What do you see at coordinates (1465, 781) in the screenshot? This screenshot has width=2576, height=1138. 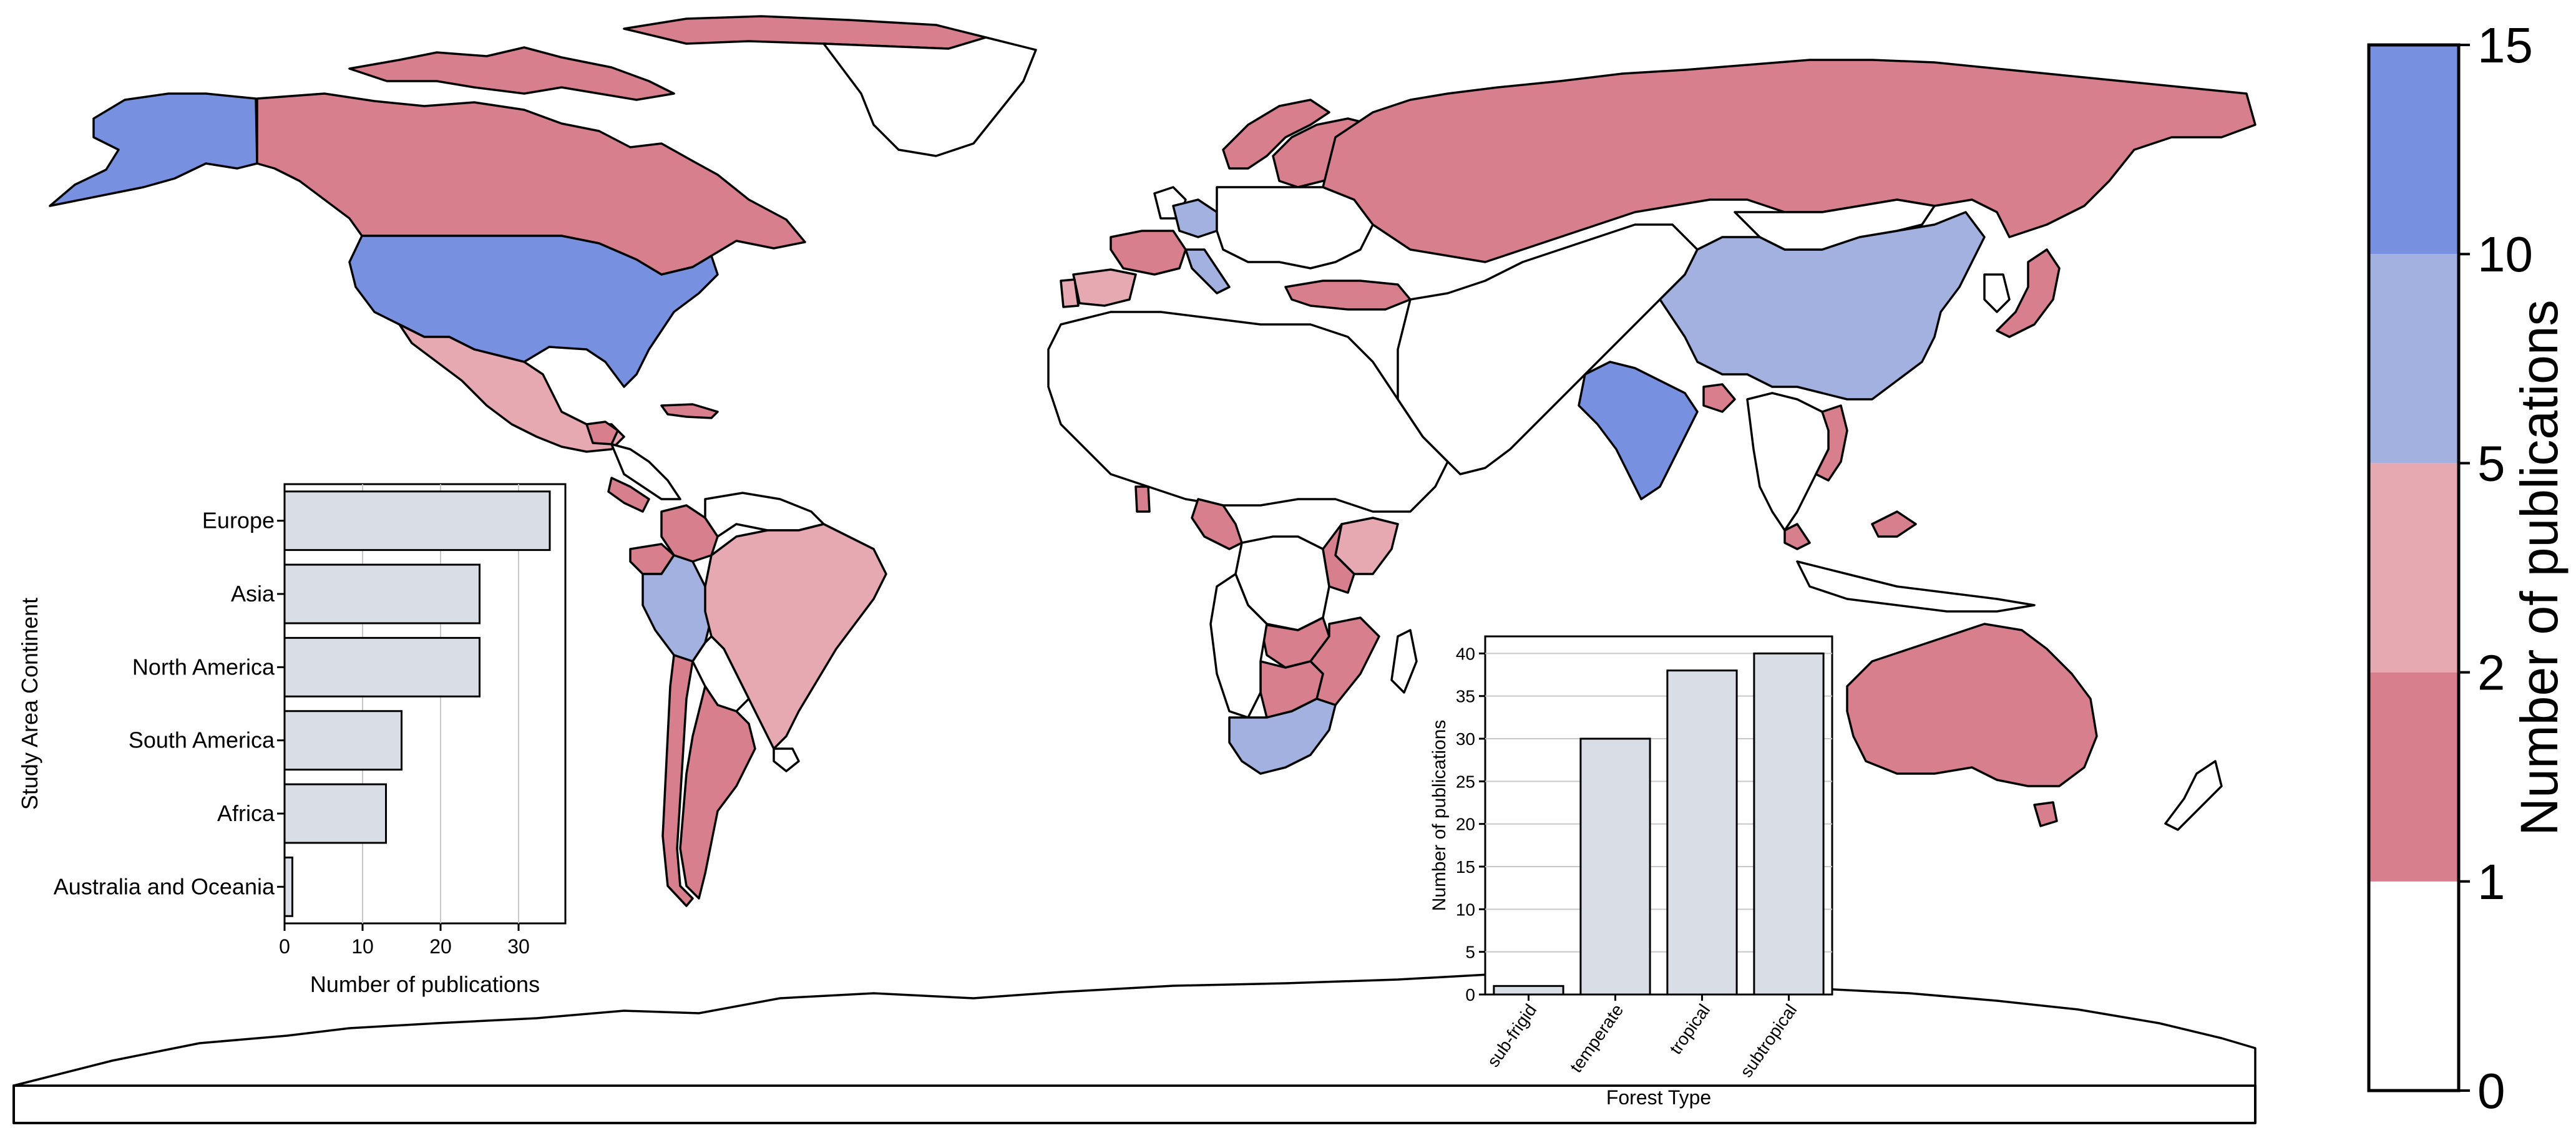 I see `inset2-y-tick-label: 25` at bounding box center [1465, 781].